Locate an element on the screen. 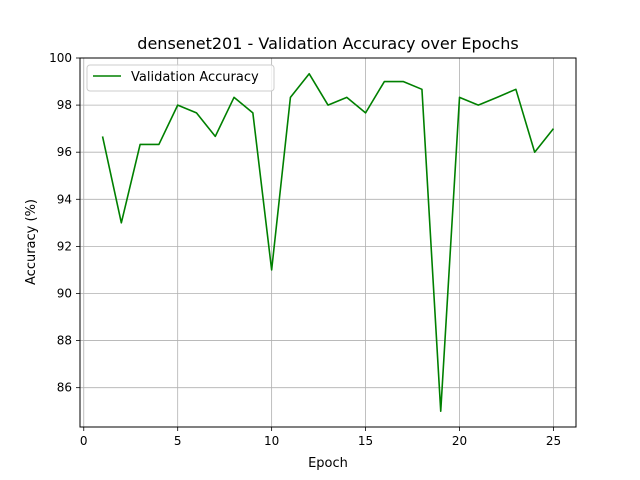 This screenshot has height=480, width=640. x-axis-label: Epoch is located at coordinates (328, 463).